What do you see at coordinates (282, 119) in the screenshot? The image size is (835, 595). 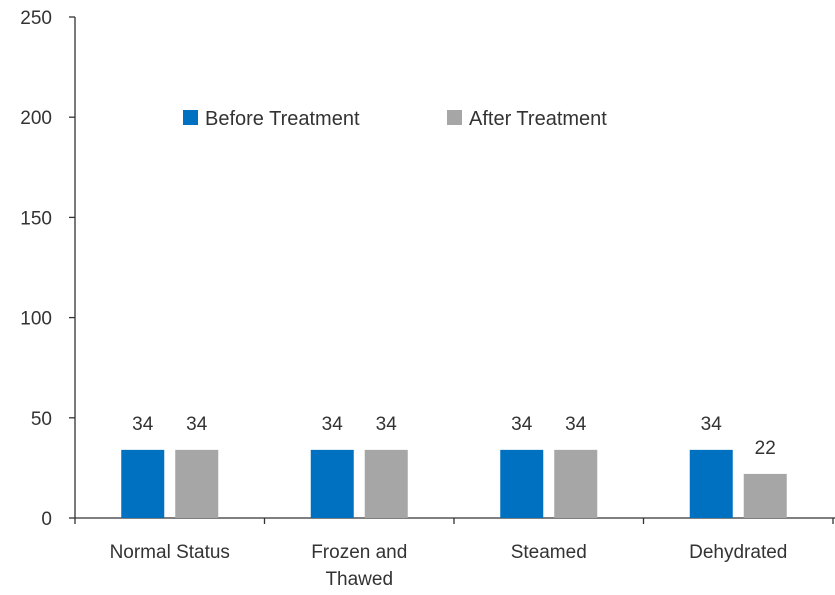 I see `legend-label: Before Treatment` at bounding box center [282, 119].